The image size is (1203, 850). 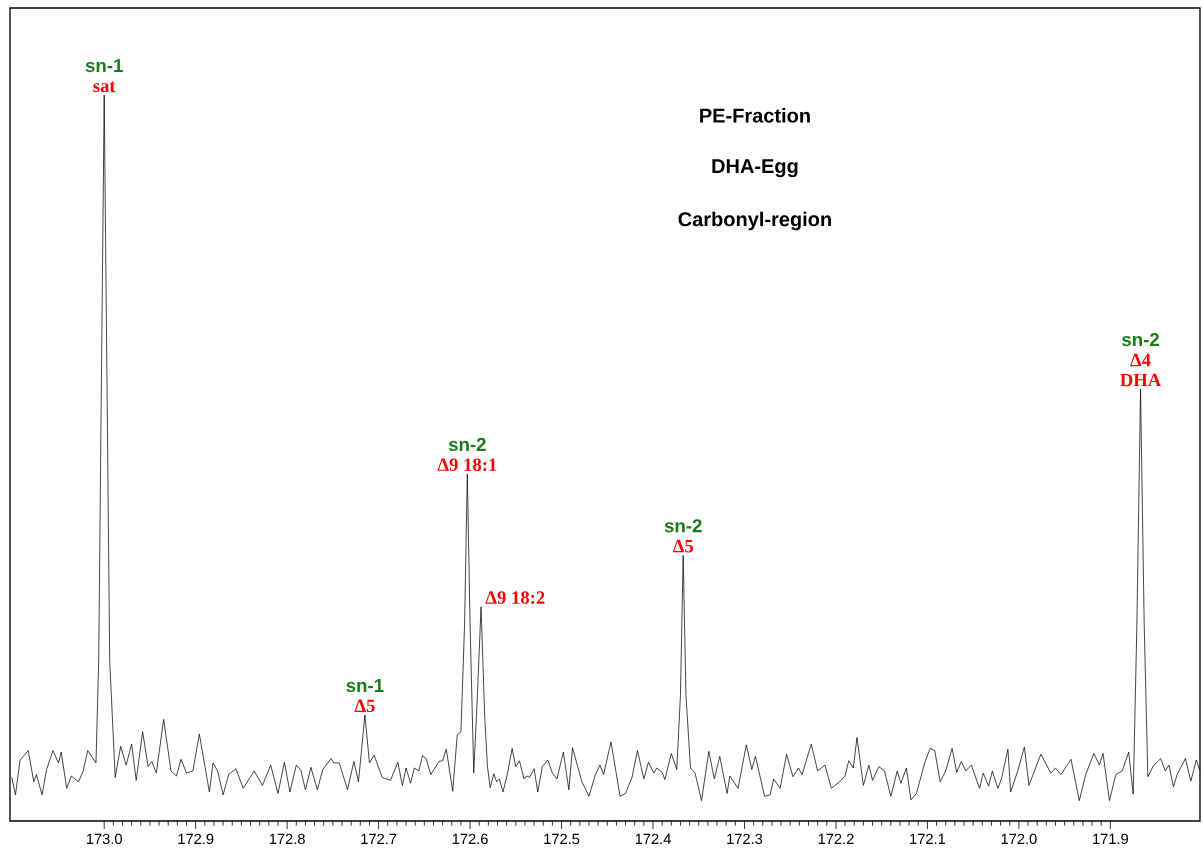 I want to click on annotation: Carbonyl-region, so click(x=754, y=221).